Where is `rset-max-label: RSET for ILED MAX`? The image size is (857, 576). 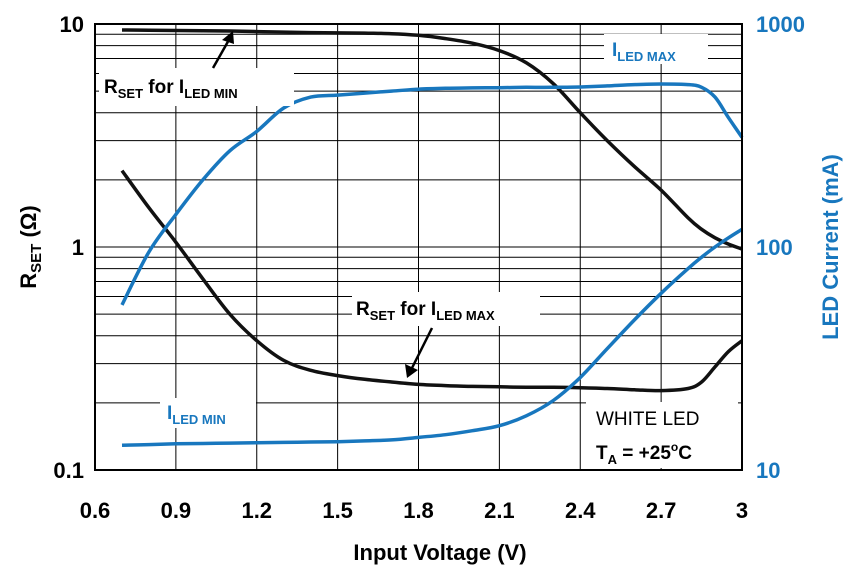
rset-max-label: RSET for ILED MAX is located at coordinates (425, 311).